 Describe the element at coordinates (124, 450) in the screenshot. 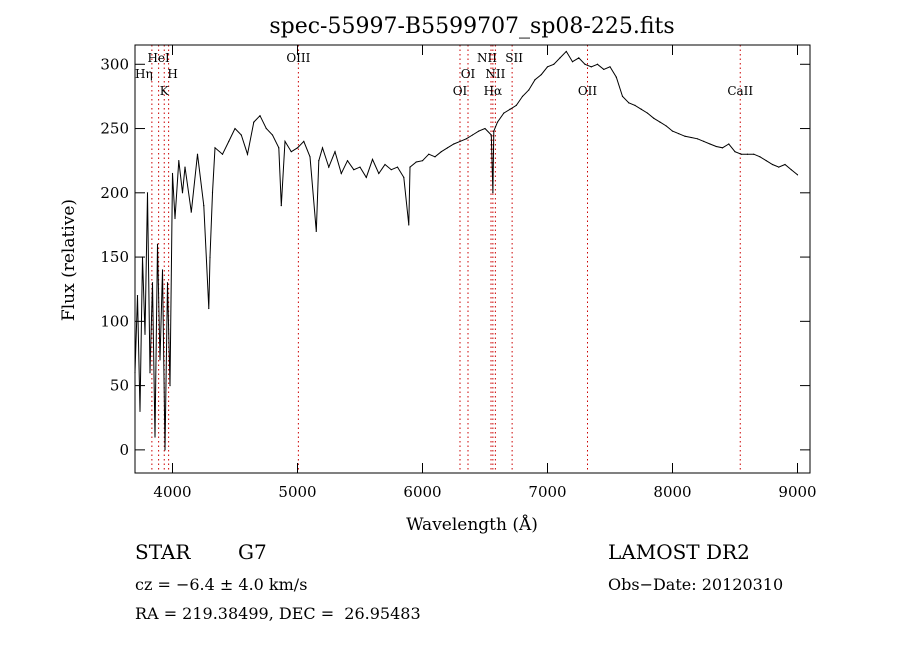

I see `y-tick-label: 0` at that location.